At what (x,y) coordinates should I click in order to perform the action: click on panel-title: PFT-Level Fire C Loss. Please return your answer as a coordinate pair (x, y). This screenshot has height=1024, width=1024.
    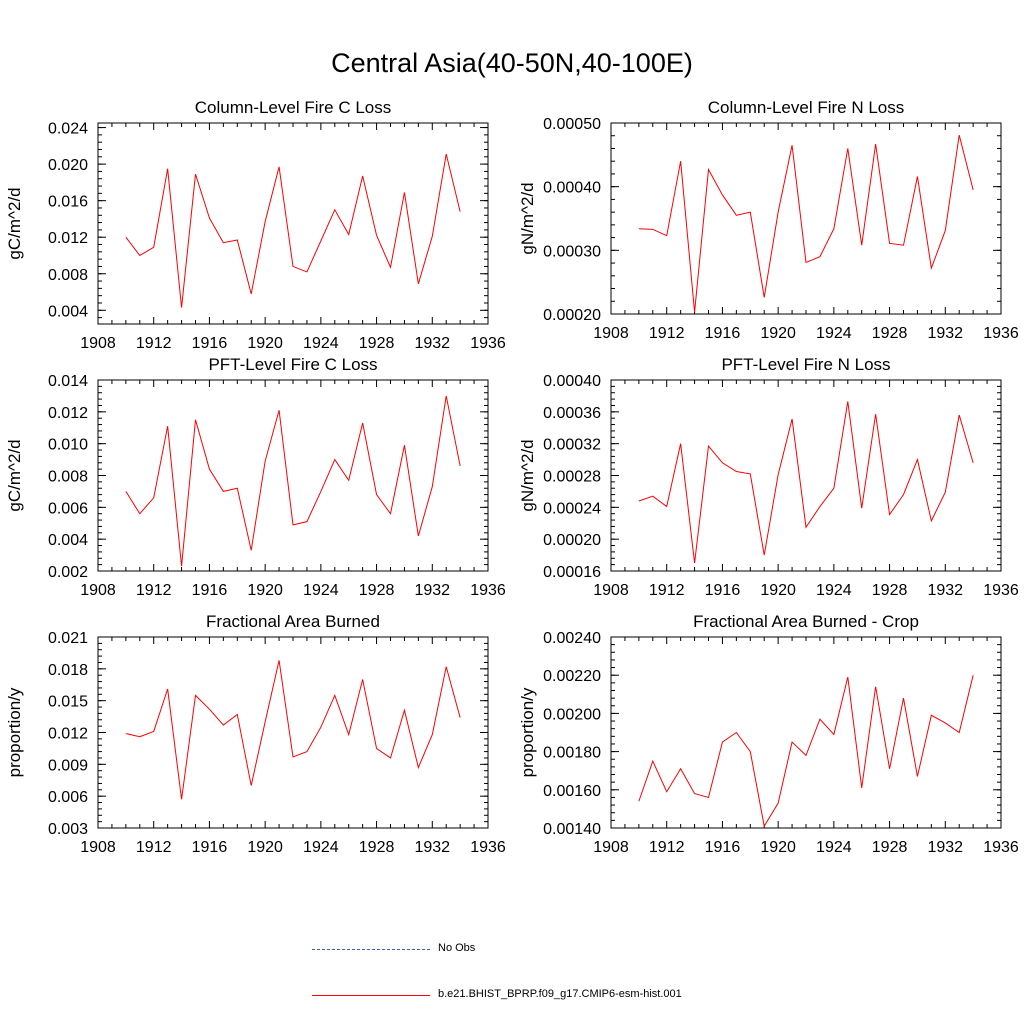
    Looking at the image, I should click on (292, 364).